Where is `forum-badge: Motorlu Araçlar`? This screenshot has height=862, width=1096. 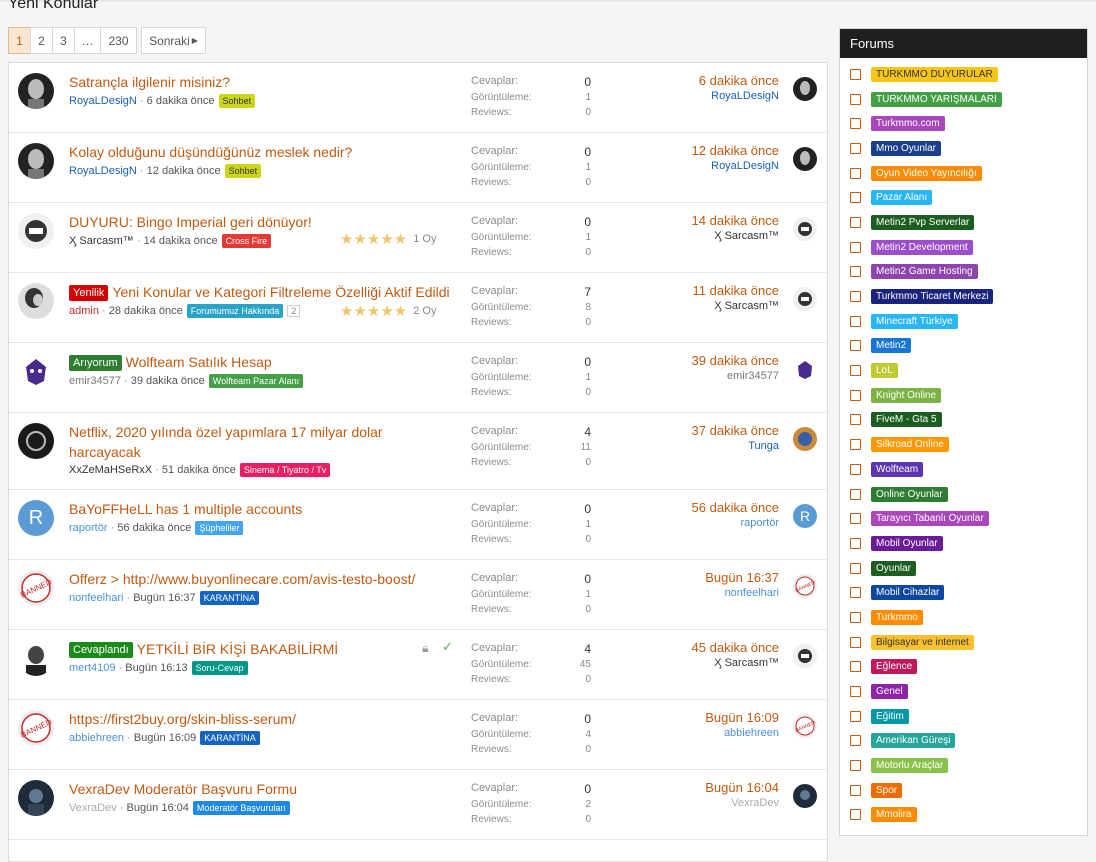
forum-badge: Motorlu Araçlar is located at coordinates (910, 766).